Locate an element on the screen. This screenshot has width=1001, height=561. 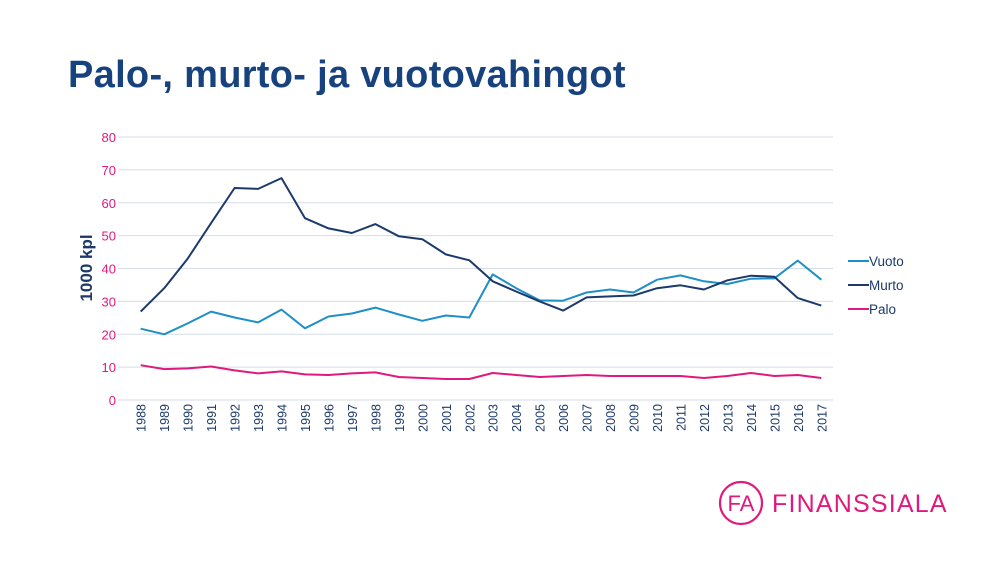
x-tick-label: 2016 is located at coordinates (799, 418).